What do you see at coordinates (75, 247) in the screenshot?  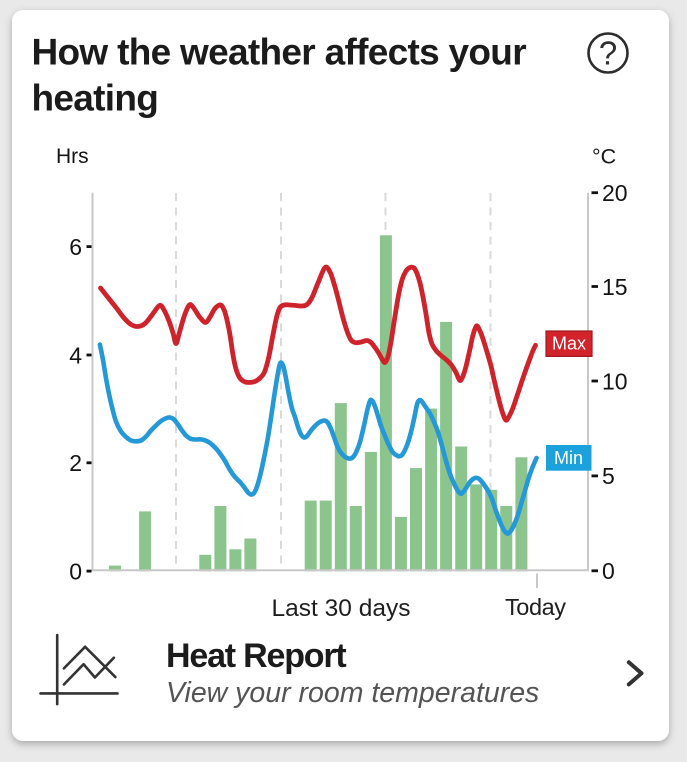 I see `svg-text: 6` at bounding box center [75, 247].